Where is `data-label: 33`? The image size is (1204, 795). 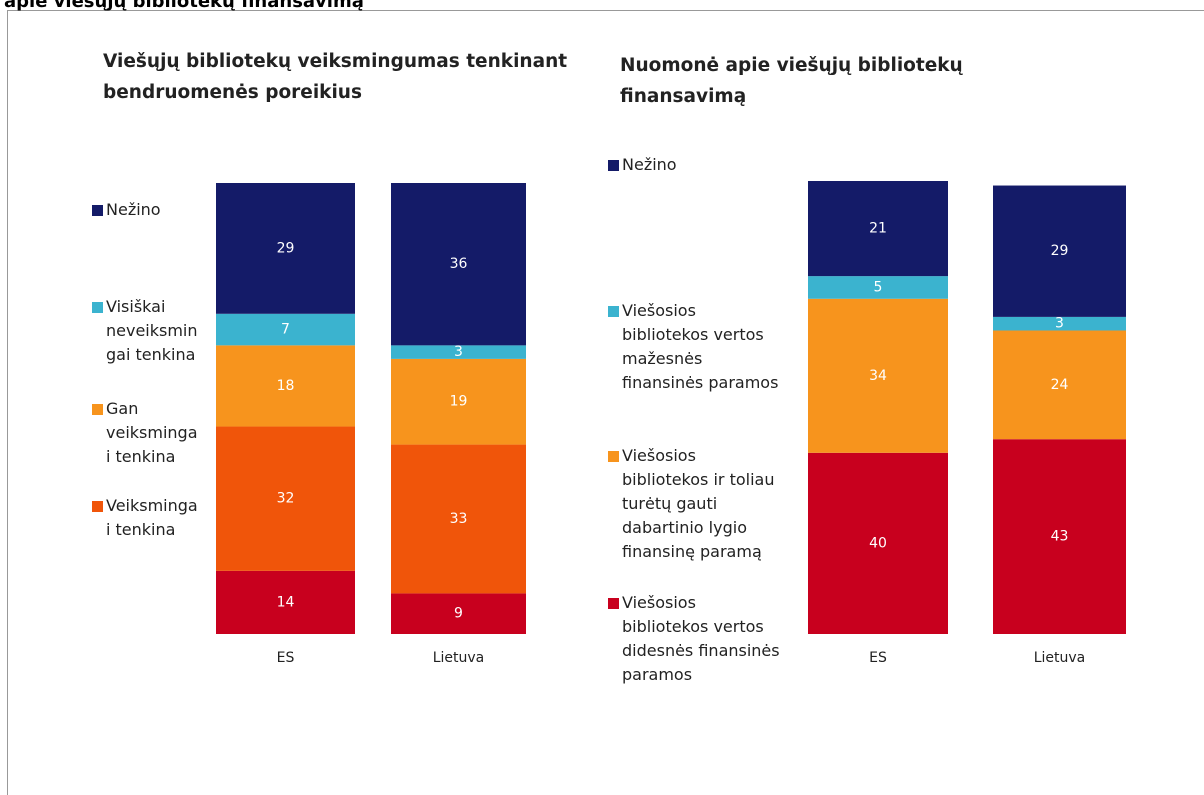 data-label: 33 is located at coordinates (459, 519).